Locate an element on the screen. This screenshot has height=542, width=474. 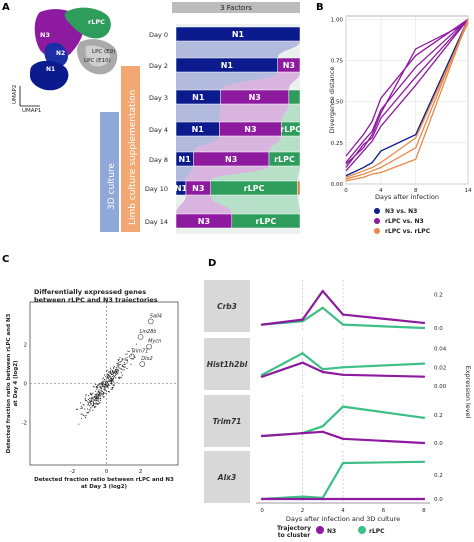
day-label: Day 8 is located at coordinates (158, 160).